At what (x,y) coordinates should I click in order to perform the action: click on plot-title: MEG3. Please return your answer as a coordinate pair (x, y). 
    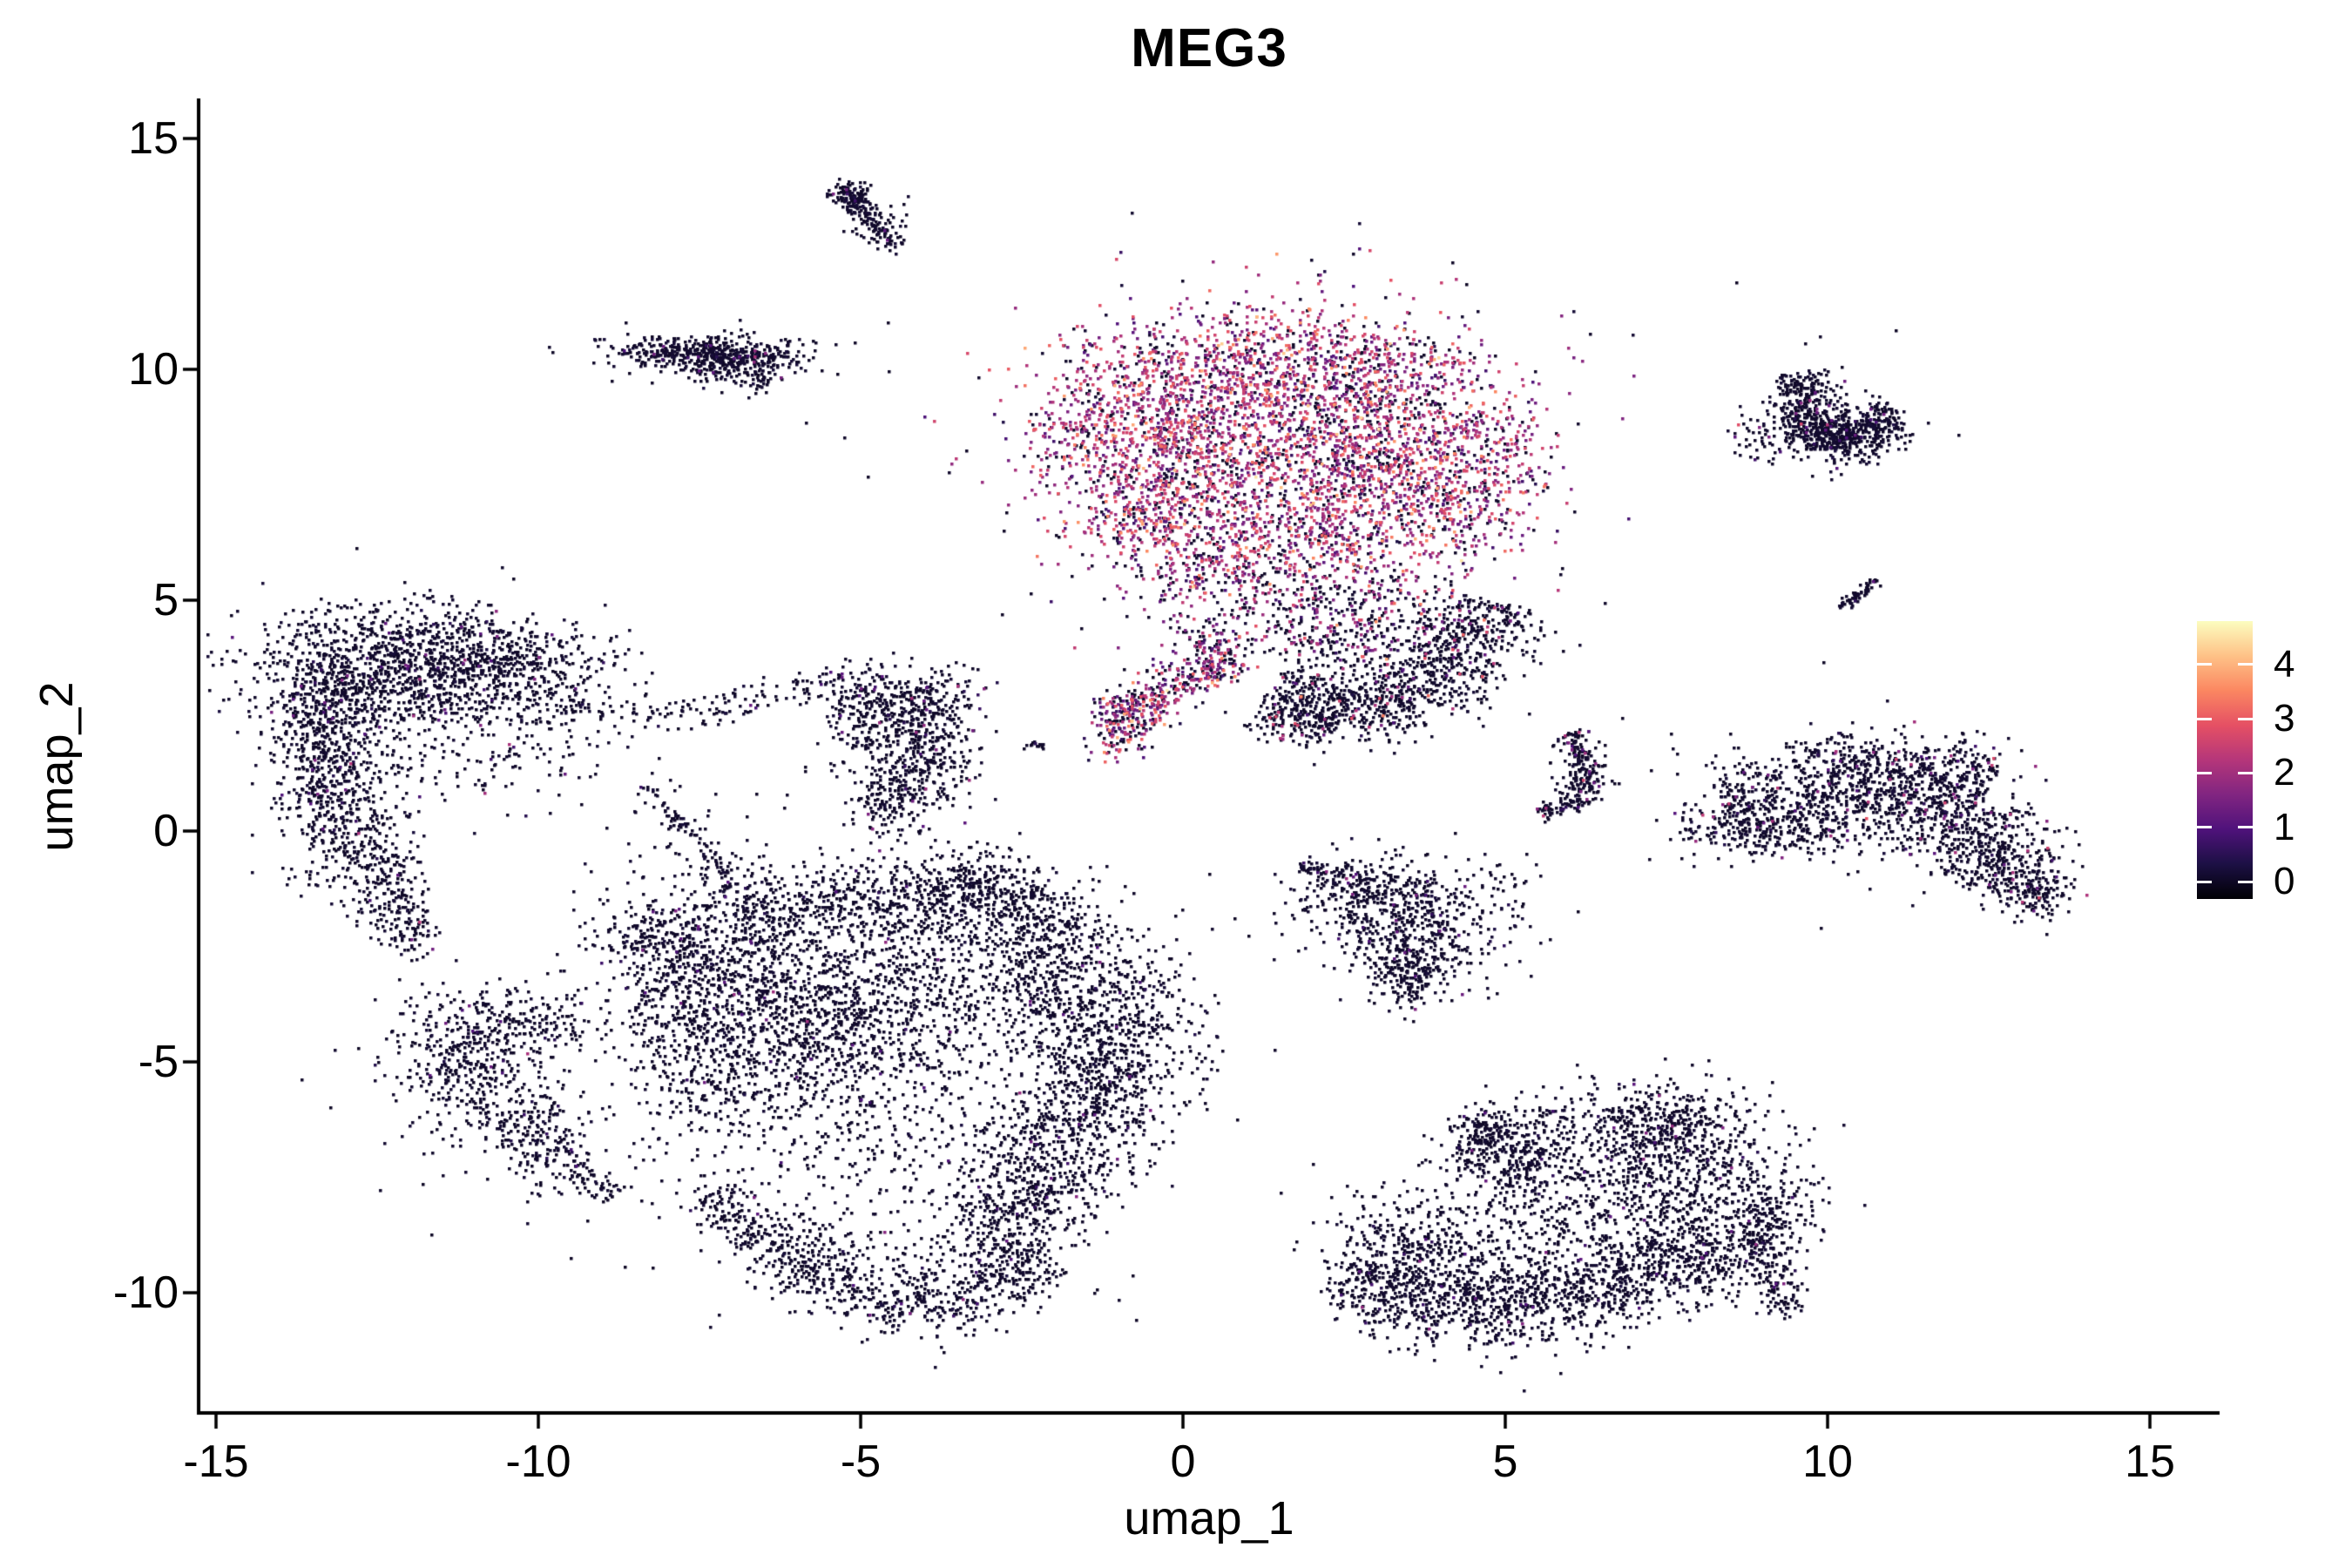
    Looking at the image, I should click on (1209, 48).